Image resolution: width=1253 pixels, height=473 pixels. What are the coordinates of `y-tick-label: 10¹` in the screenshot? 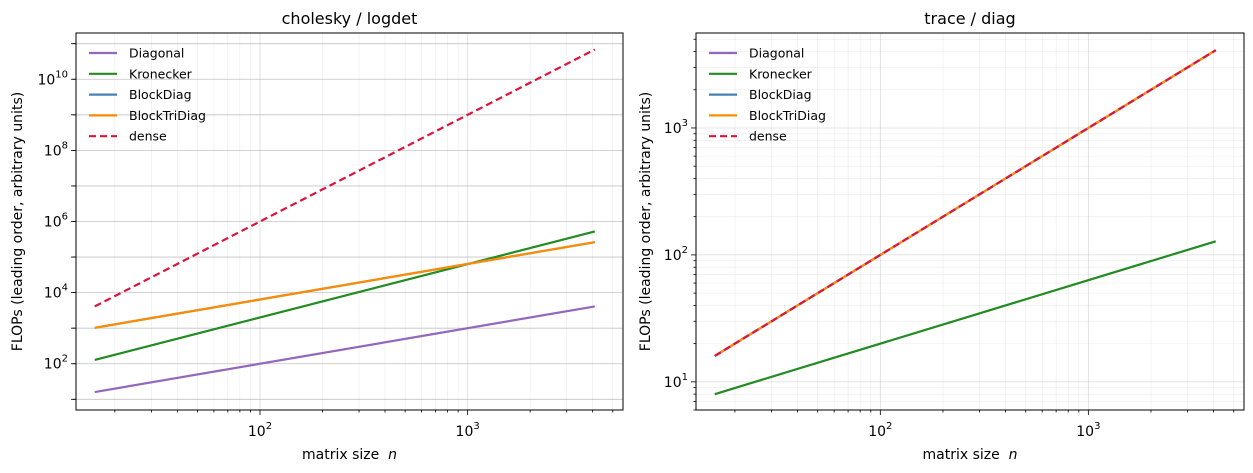 It's located at (676, 381).